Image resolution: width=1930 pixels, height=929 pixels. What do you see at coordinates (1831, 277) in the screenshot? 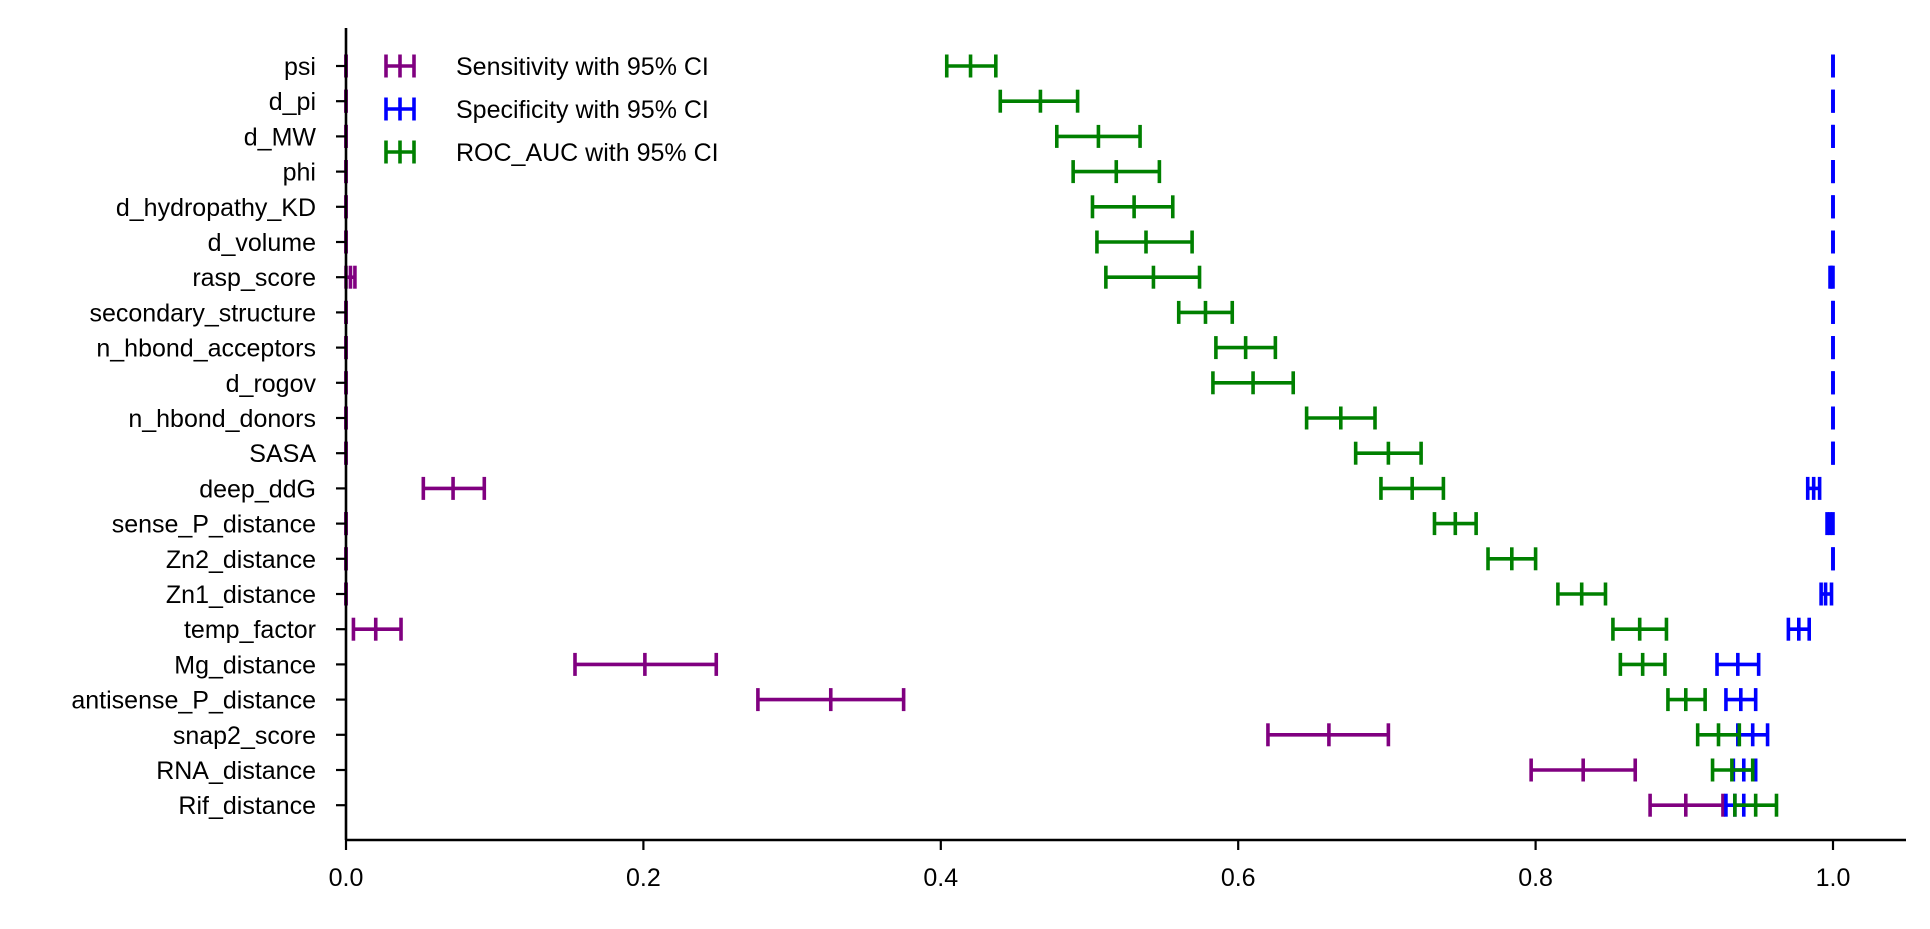
I see `errorbar-specificity-rasp-score` at bounding box center [1831, 277].